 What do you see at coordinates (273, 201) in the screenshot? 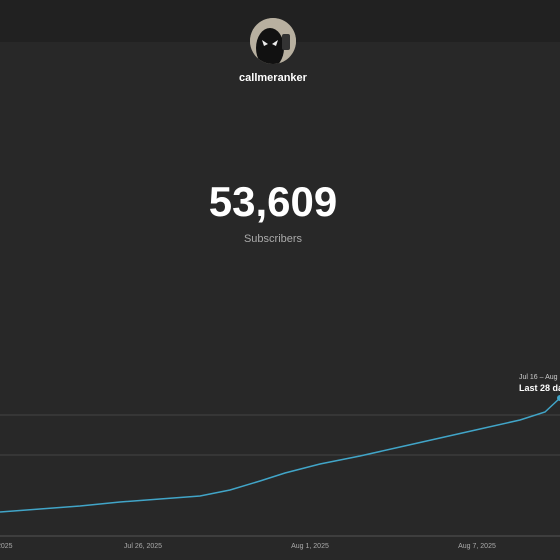
I see `subscriber-count: 53,609` at bounding box center [273, 201].